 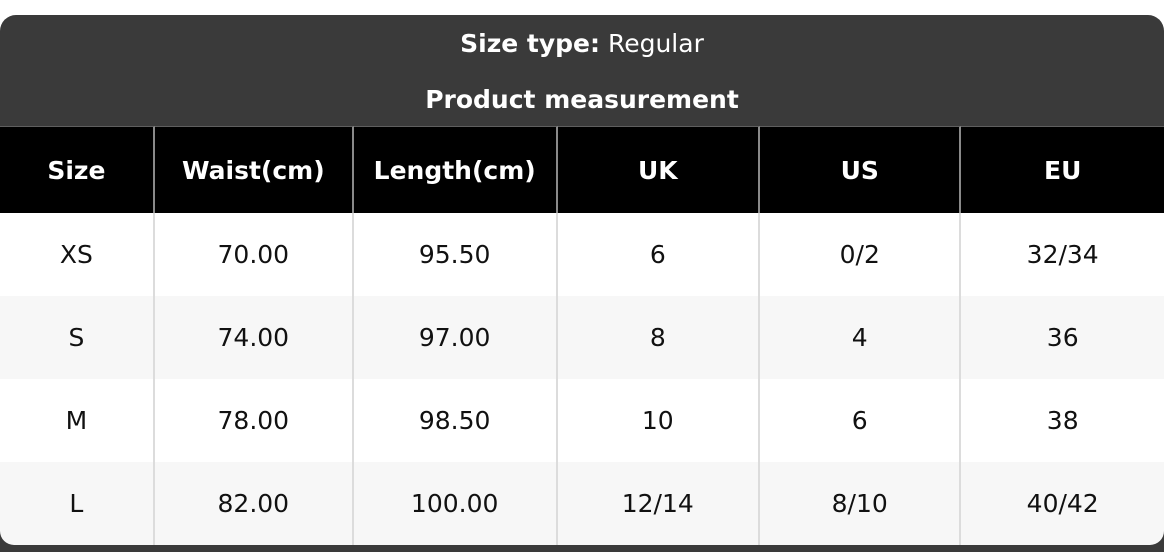 I want to click on cell-eu: 32/34, so click(x=1062, y=254).